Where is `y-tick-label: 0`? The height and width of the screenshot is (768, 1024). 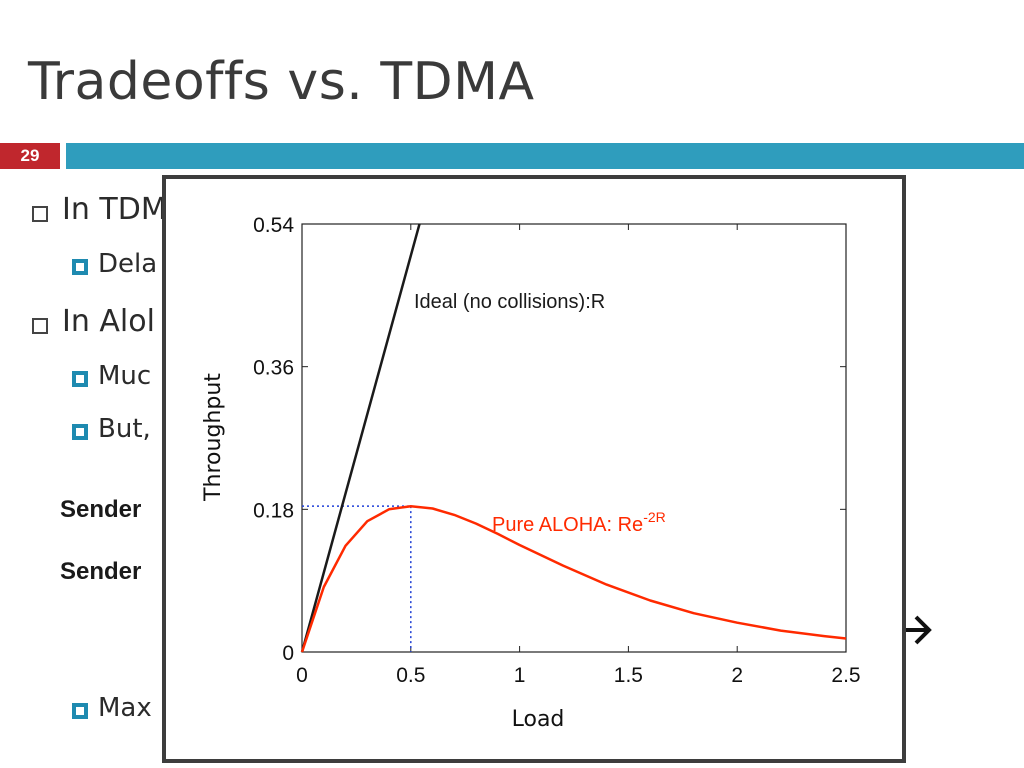 y-tick-label: 0 is located at coordinates (288, 653).